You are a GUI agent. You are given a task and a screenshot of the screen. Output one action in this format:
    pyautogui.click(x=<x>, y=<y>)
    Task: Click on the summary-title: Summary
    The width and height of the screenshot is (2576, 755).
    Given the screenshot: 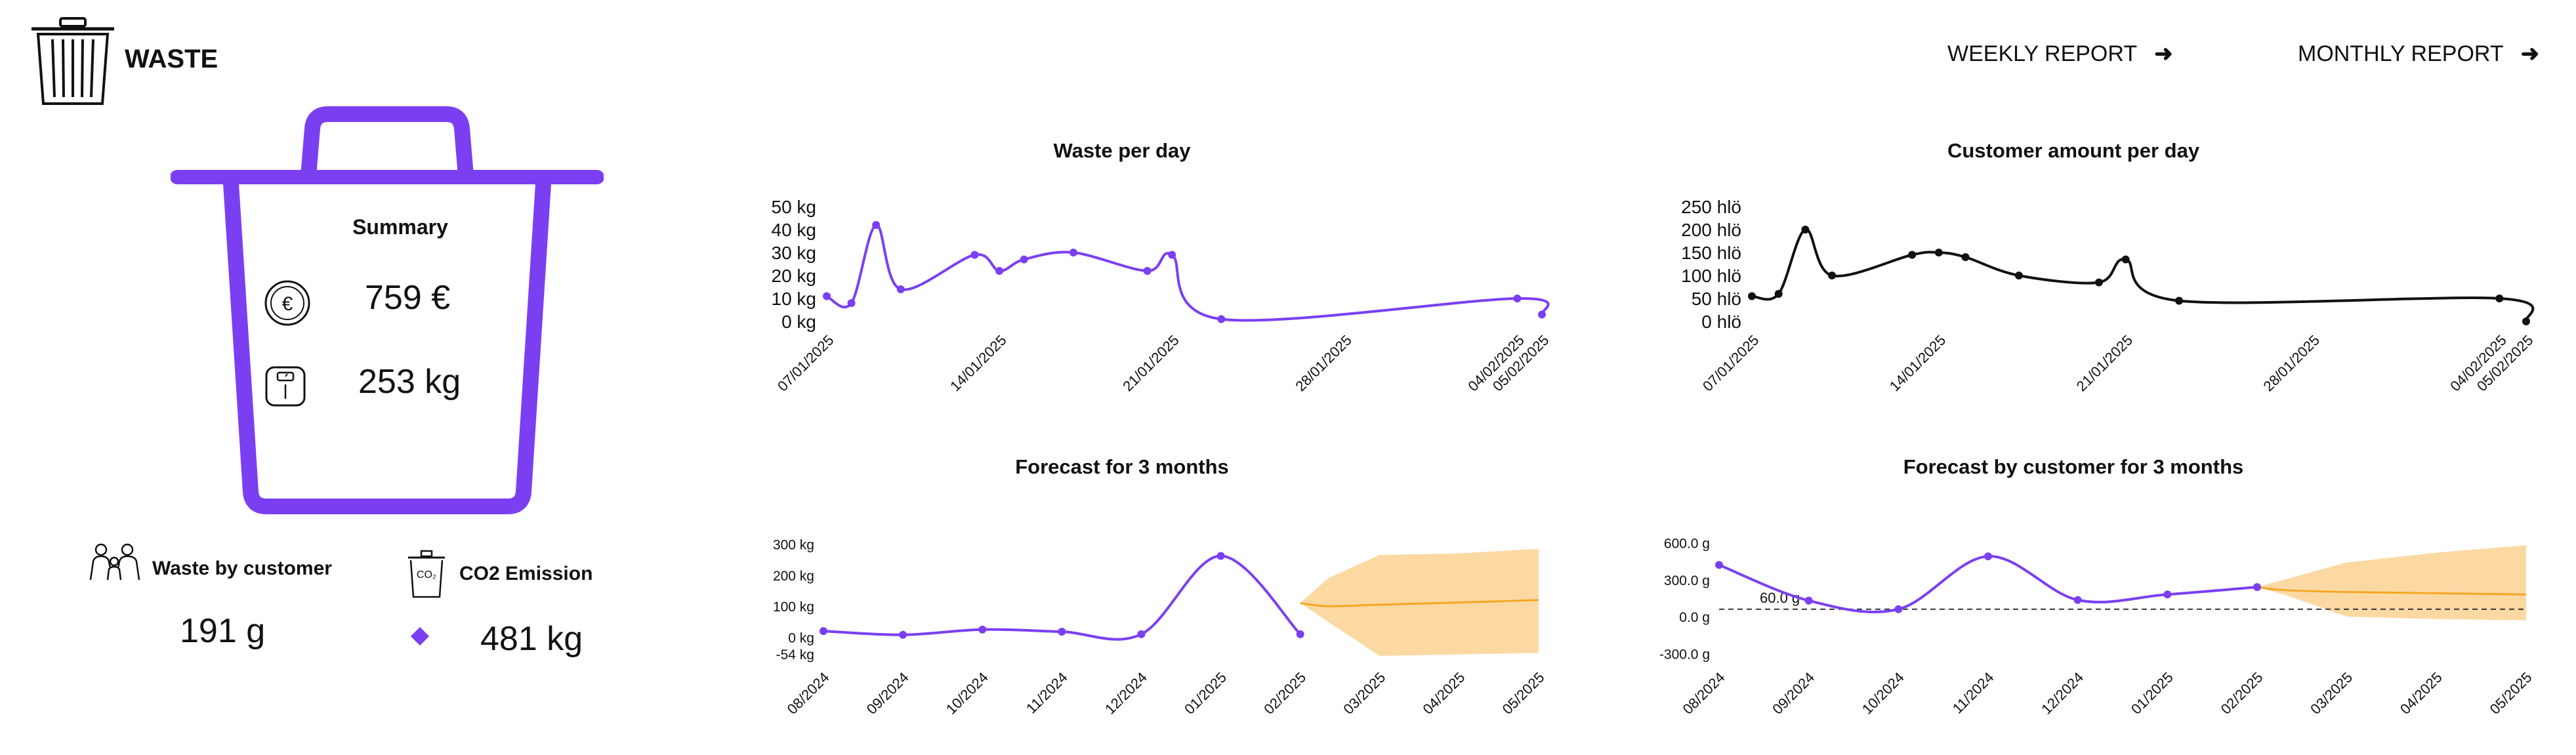 What is the action you would take?
    pyautogui.click(x=400, y=227)
    